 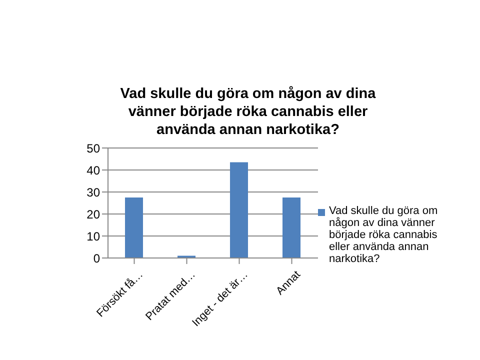 I want to click on chart-title: Vad skulle du göra om någon av dina vänner började röka cannabis eller använda annan narkotika?, so click(x=248, y=112).